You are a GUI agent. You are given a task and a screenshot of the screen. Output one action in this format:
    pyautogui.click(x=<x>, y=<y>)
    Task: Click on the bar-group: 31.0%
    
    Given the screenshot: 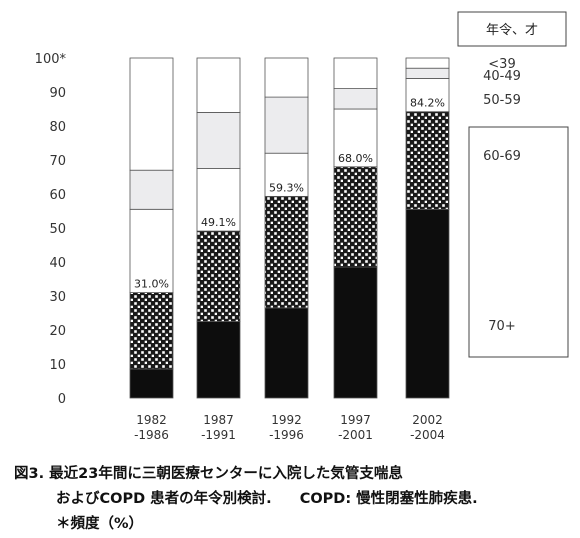 What is the action you would take?
    pyautogui.click(x=151, y=228)
    